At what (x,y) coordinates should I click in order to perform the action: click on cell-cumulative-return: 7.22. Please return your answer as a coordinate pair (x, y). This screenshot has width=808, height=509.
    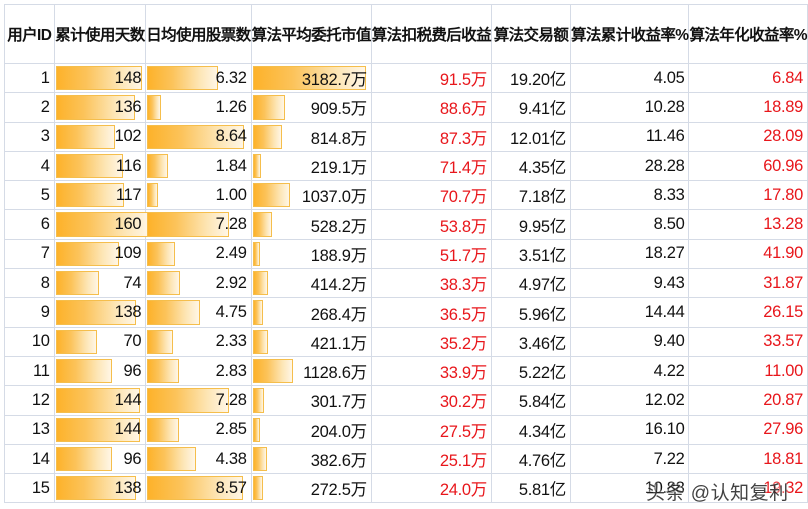
    Looking at the image, I should click on (629, 459).